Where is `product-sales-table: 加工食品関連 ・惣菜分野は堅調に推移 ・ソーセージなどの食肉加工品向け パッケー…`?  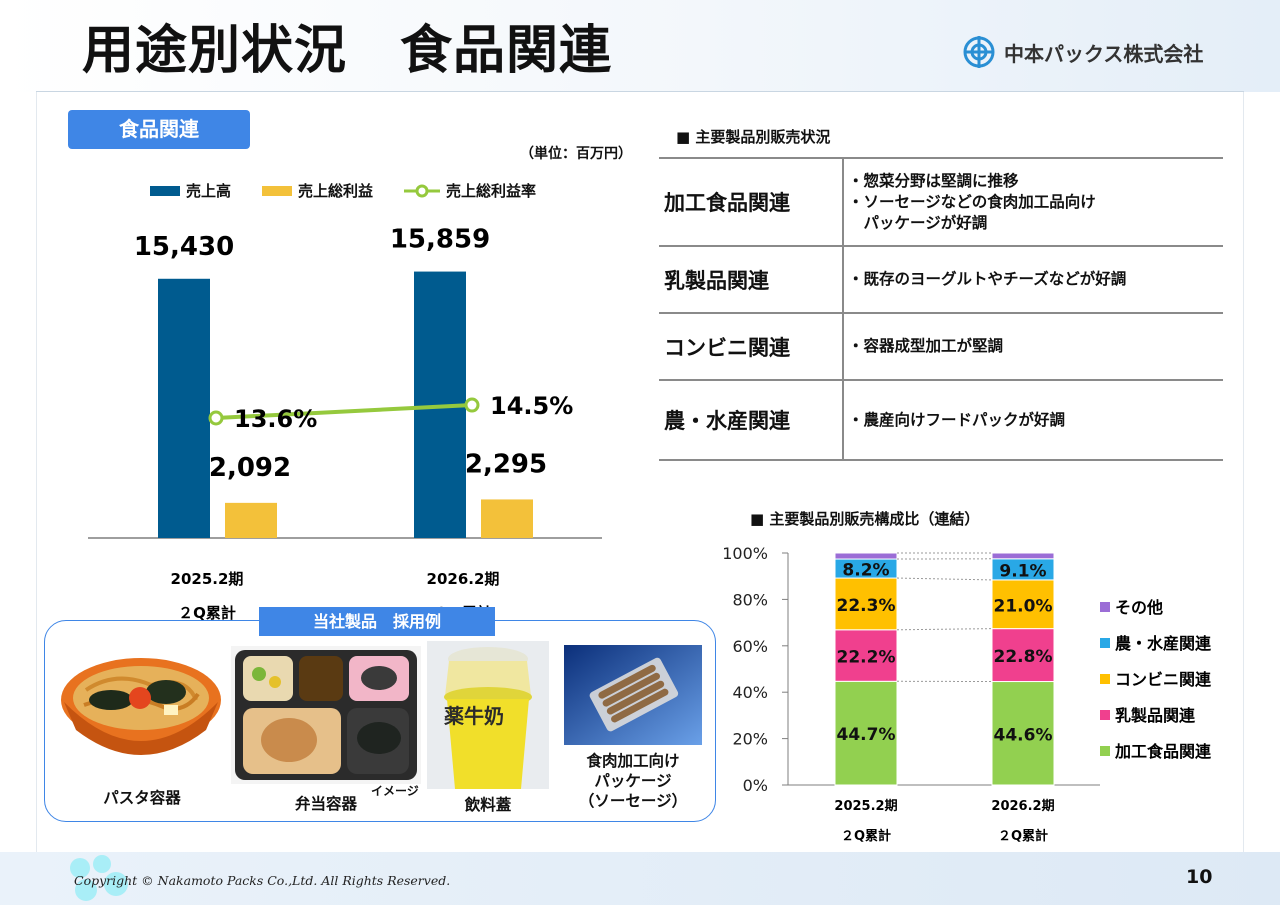 product-sales-table: 加工食品関連 ・惣菜分野は堅調に推移 ・ソーセージなどの食肉加工品向け パッケー… is located at coordinates (941, 309).